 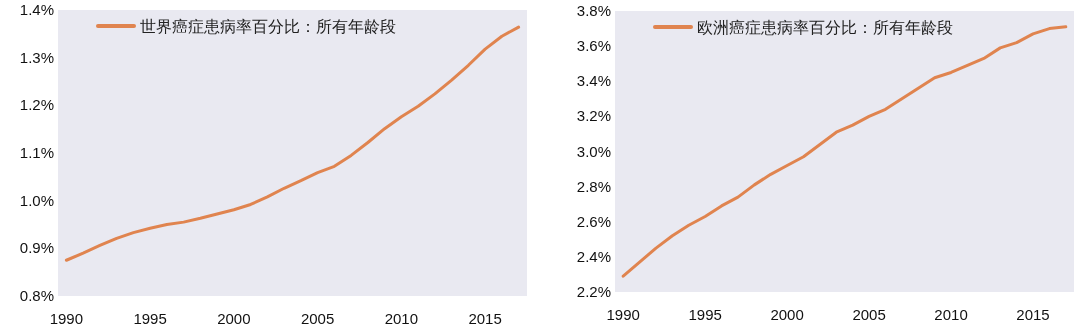 I want to click on y-tick-label: 3.4%, so click(x=593, y=81).